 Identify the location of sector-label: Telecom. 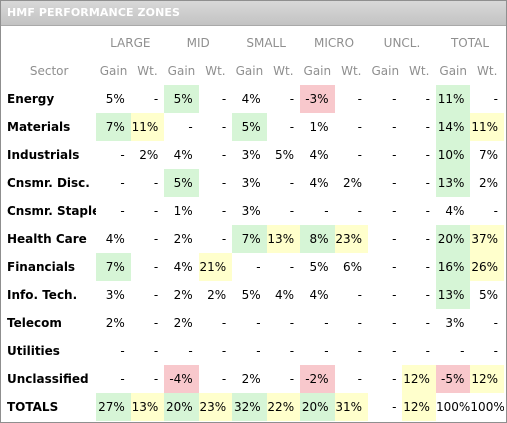
(34, 323).